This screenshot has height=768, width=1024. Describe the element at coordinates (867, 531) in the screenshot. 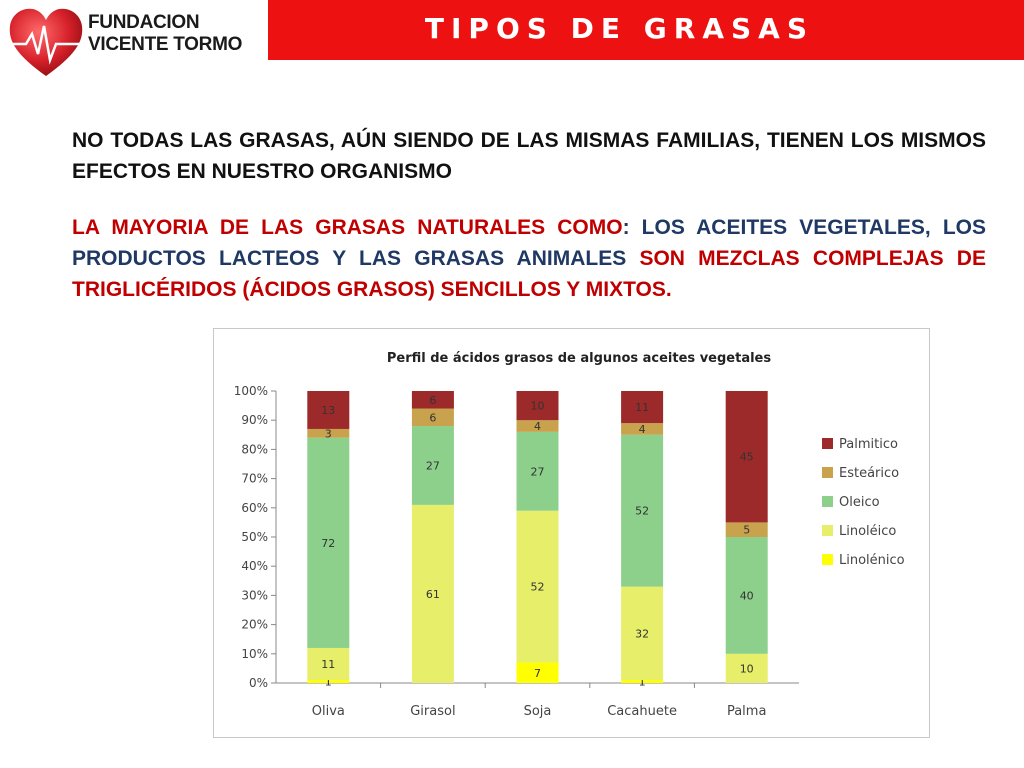

I see `legend-label: Linoléico` at that location.